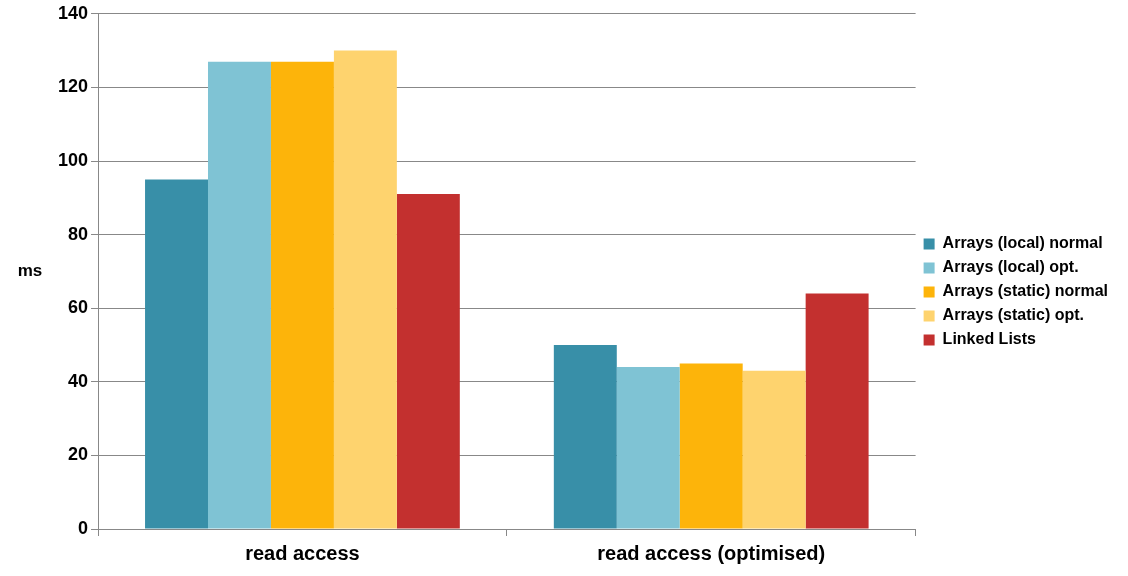  Describe the element at coordinates (73, 12) in the screenshot. I see `y-tick-label: 140` at that location.